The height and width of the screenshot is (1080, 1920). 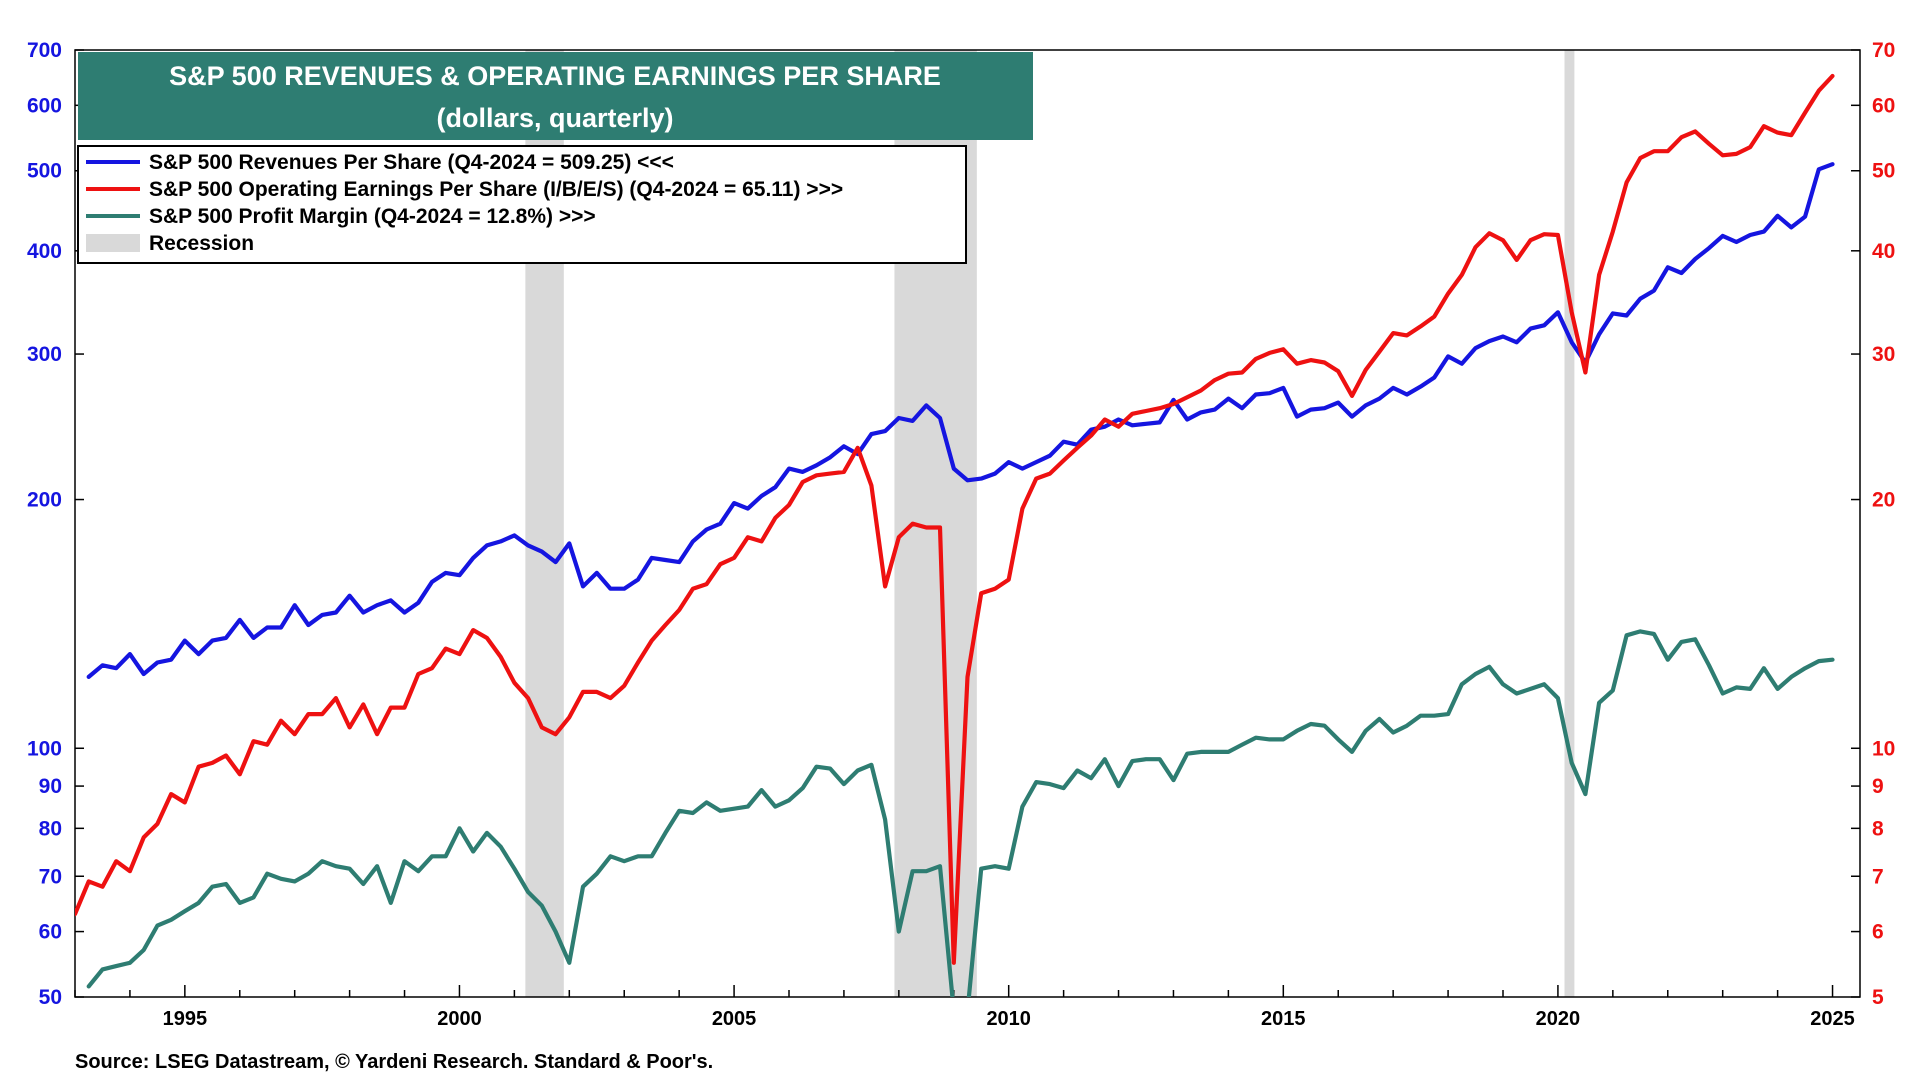 I want to click on left-tick-label: 60, so click(x=50, y=932).